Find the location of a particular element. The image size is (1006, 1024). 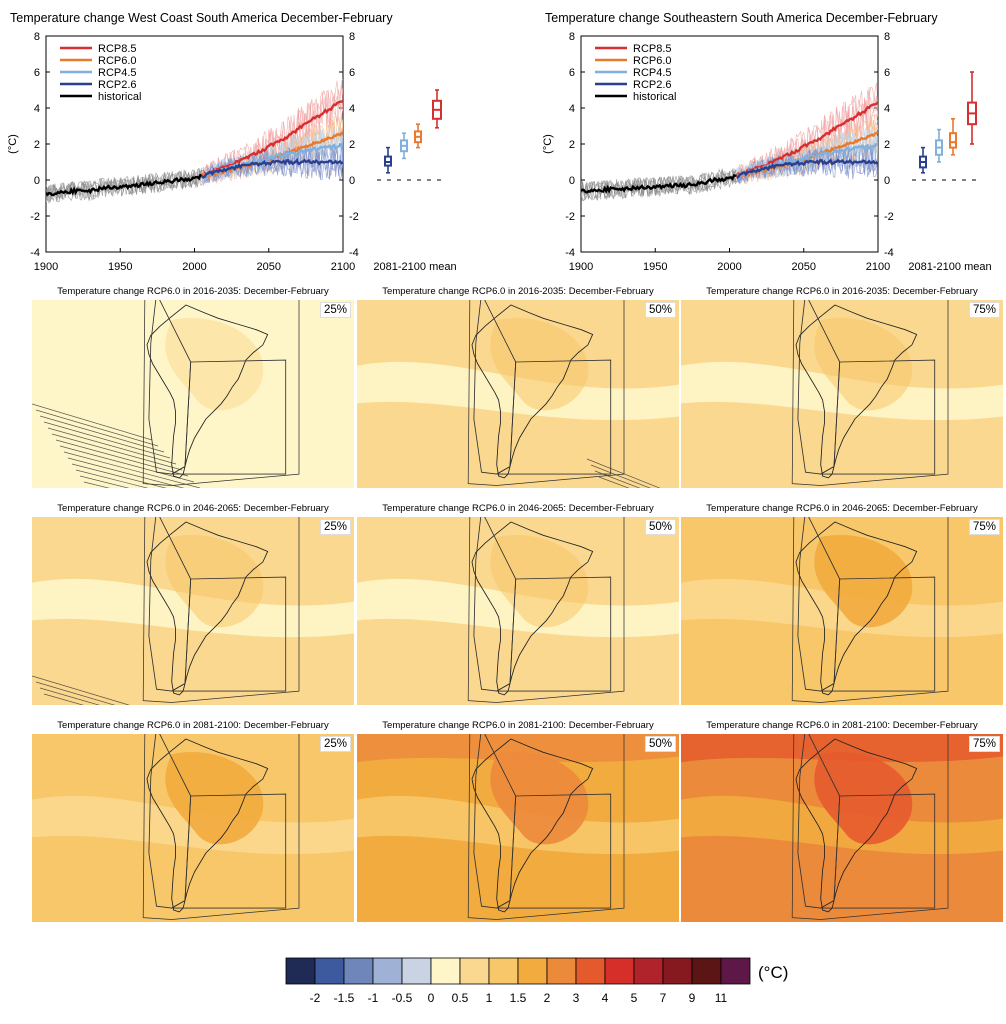

colorbar-tick-label: 3 is located at coordinates (576, 998).